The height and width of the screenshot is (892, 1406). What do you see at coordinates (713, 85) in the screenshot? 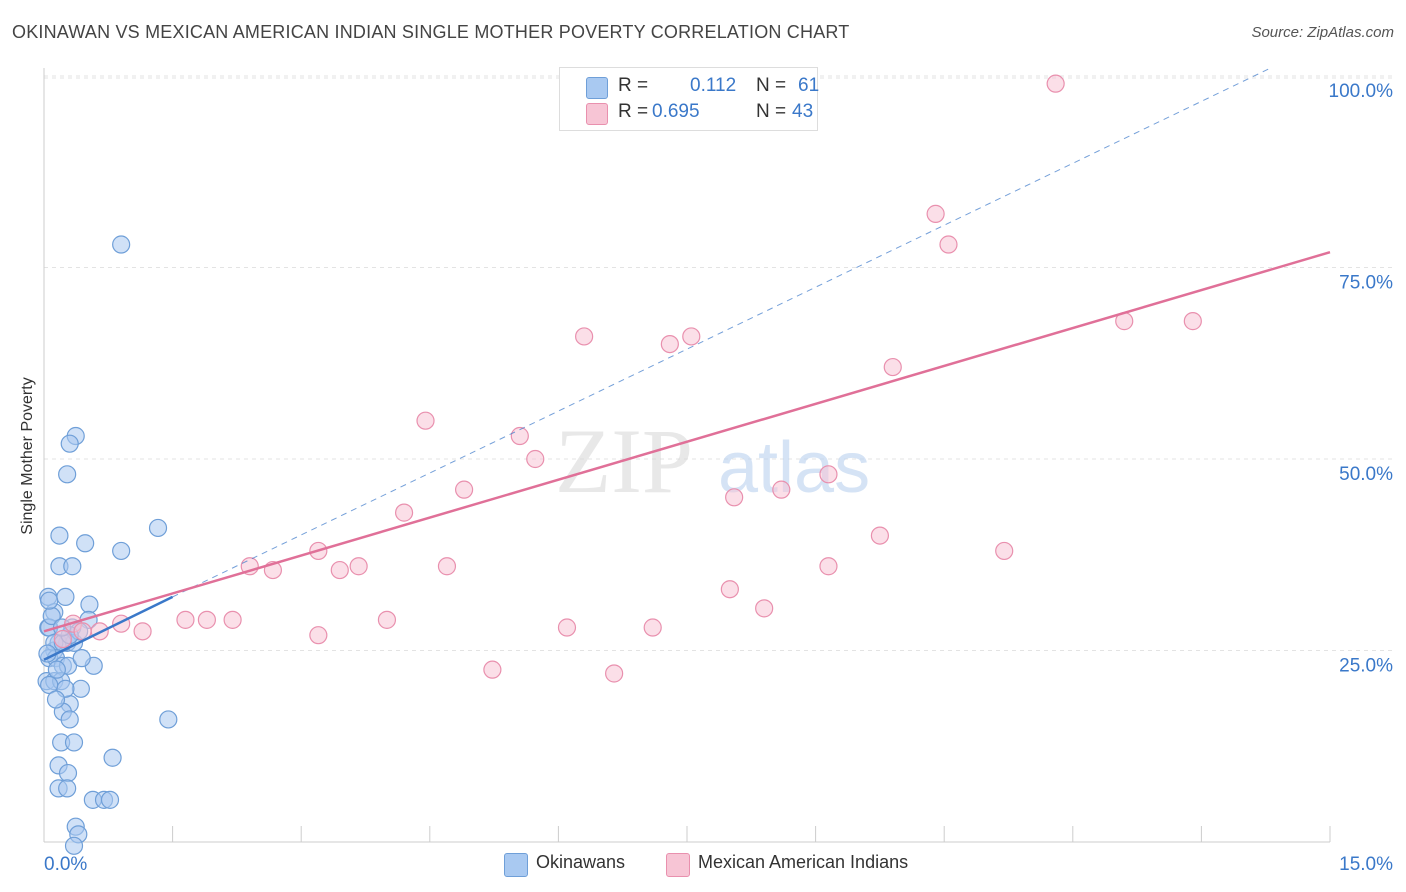
I see `legend-r-value: 0.112` at bounding box center [713, 85].